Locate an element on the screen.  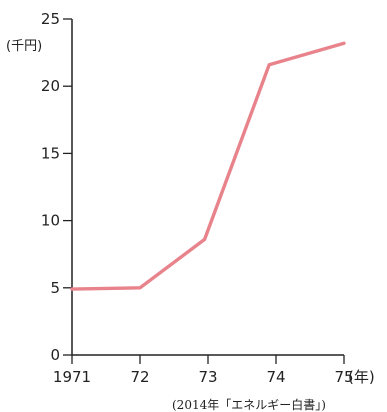
y-axis-unit-label: (千円) is located at coordinates (24, 46).